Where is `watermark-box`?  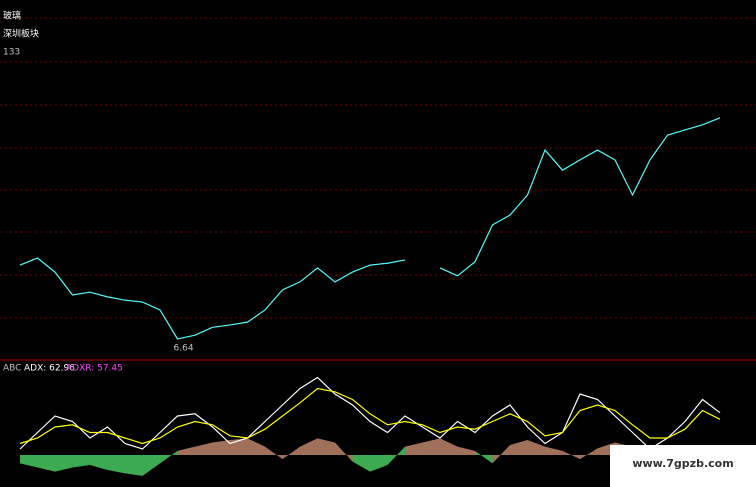 watermark-box is located at coordinates (683, 466).